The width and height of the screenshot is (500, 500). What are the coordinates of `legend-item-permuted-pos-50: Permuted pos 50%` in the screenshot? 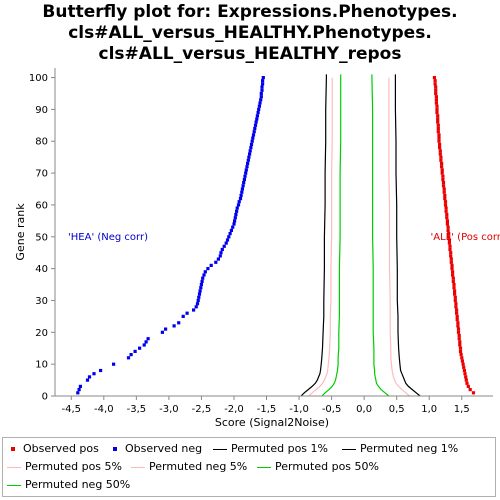 It's located at (318, 467).